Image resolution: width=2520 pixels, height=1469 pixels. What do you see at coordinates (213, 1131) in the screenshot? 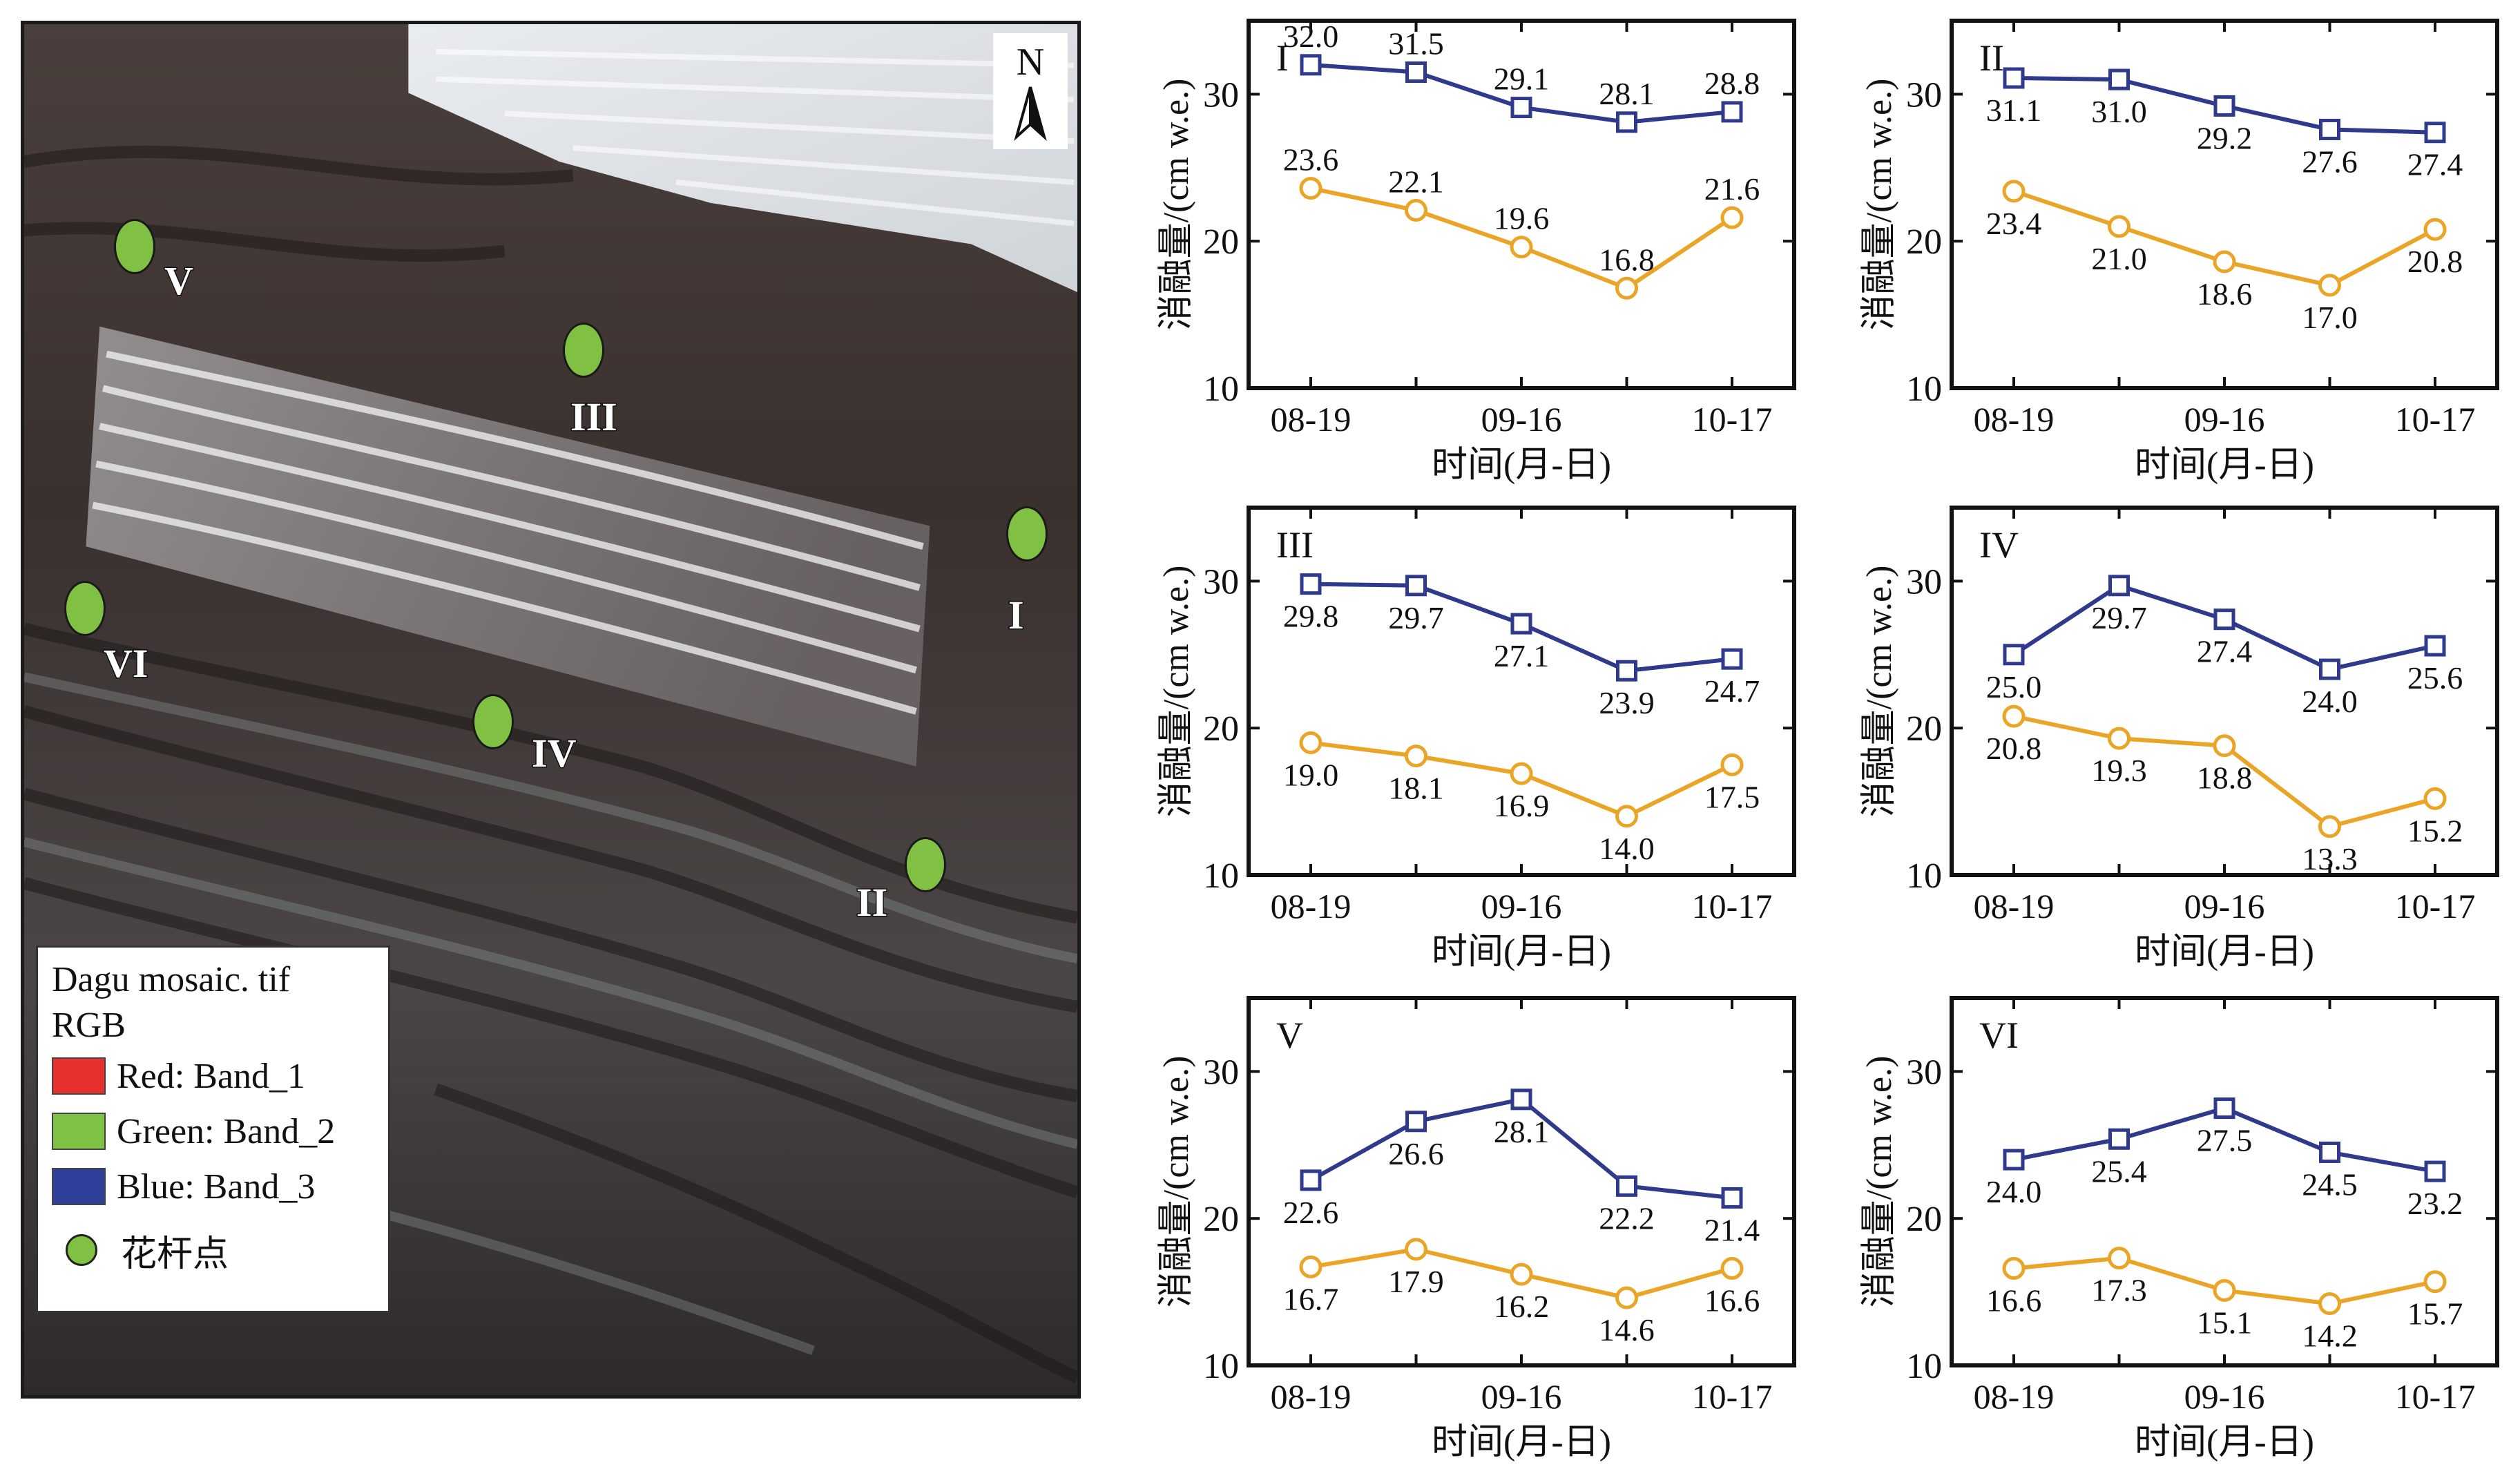
I see `legend-green-band: Green: Band_2` at bounding box center [213, 1131].